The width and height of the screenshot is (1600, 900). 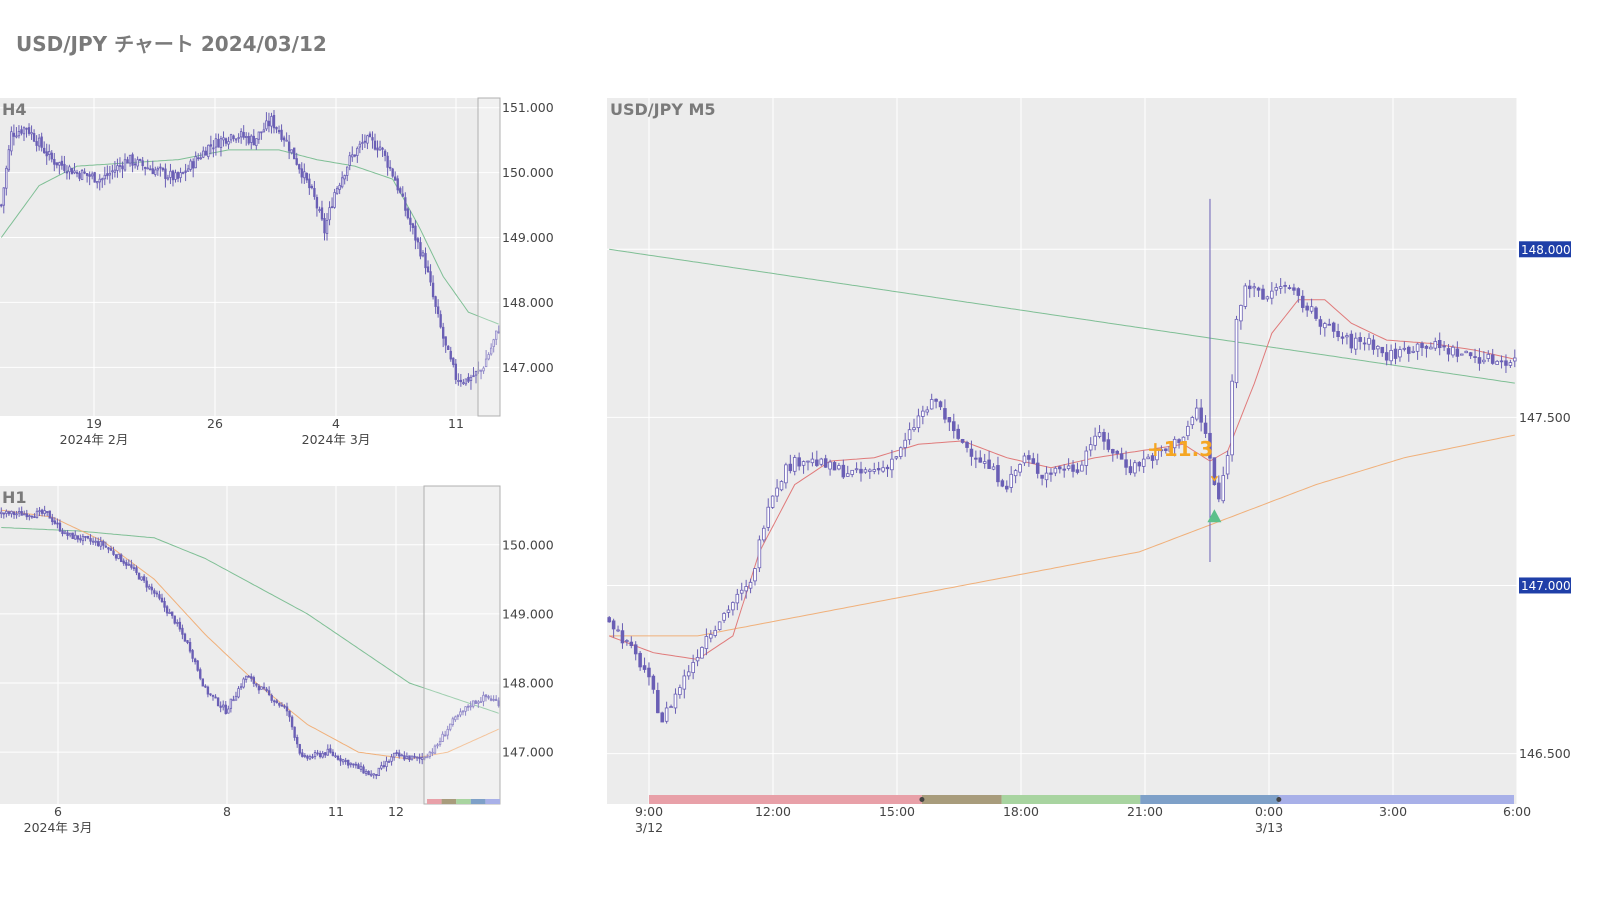 What do you see at coordinates (215, 423) in the screenshot?
I see `h4-x-tick: 26` at bounding box center [215, 423].